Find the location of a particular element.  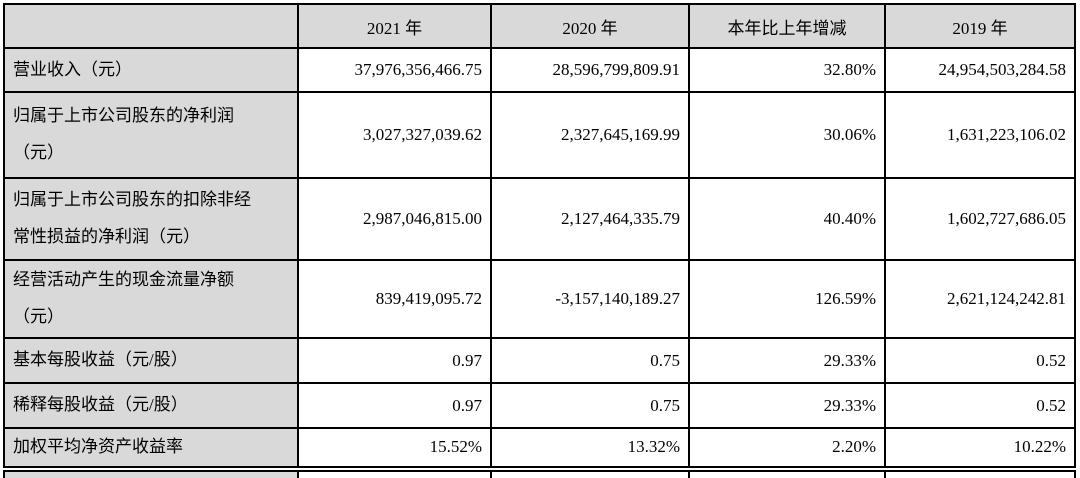

value-2020: 2,127,464,335.79 is located at coordinates (590, 219).